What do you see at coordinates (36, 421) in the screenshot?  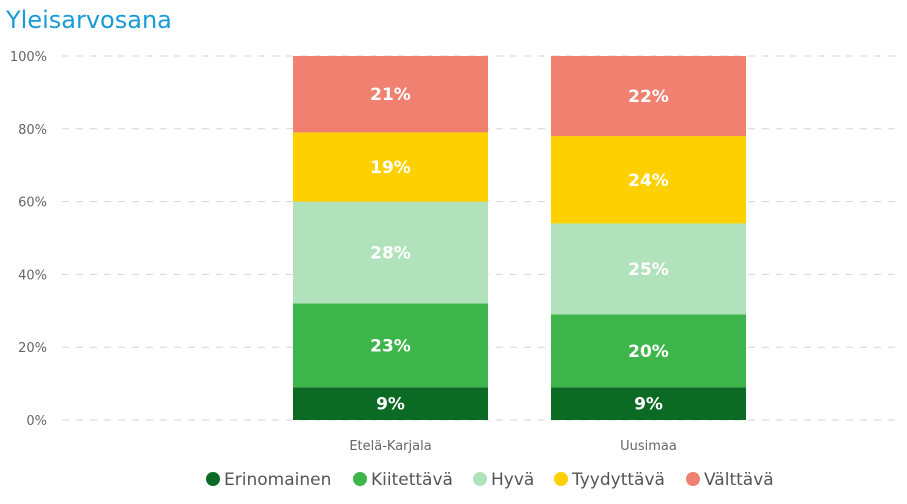 I see `y-tick-label: 0%` at bounding box center [36, 421].